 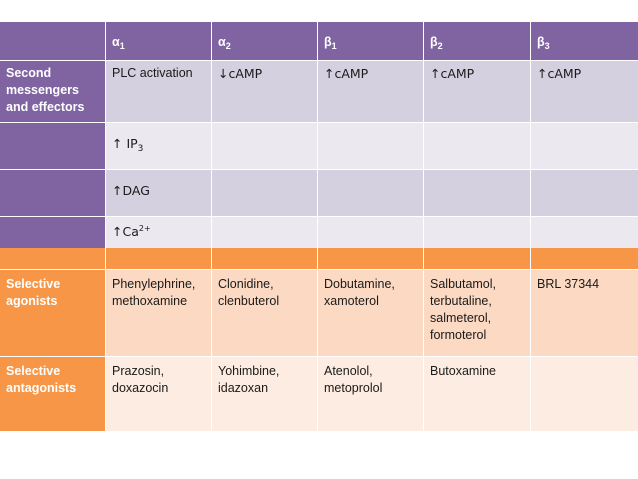 I want to click on table-cell: ↑ IP3, so click(x=159, y=146).